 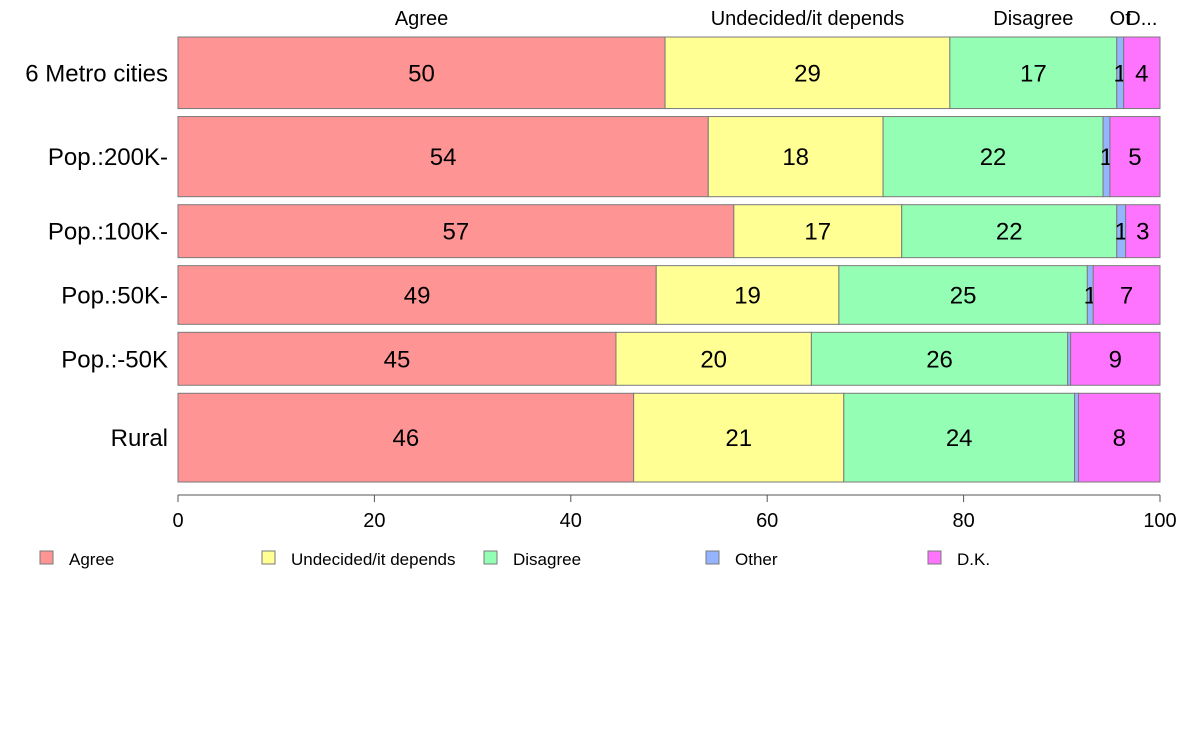 What do you see at coordinates (547, 559) in the screenshot?
I see `legend-label: Disagree` at bounding box center [547, 559].